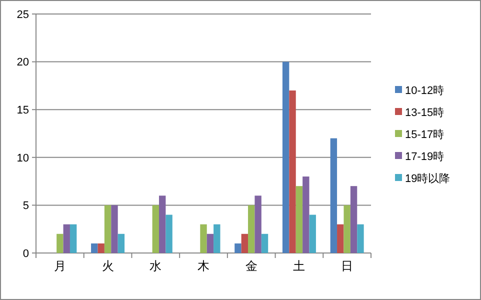 The height and width of the screenshot is (300, 481). What do you see at coordinates (299, 266) in the screenshot?
I see `x-tick-label: 土` at bounding box center [299, 266].